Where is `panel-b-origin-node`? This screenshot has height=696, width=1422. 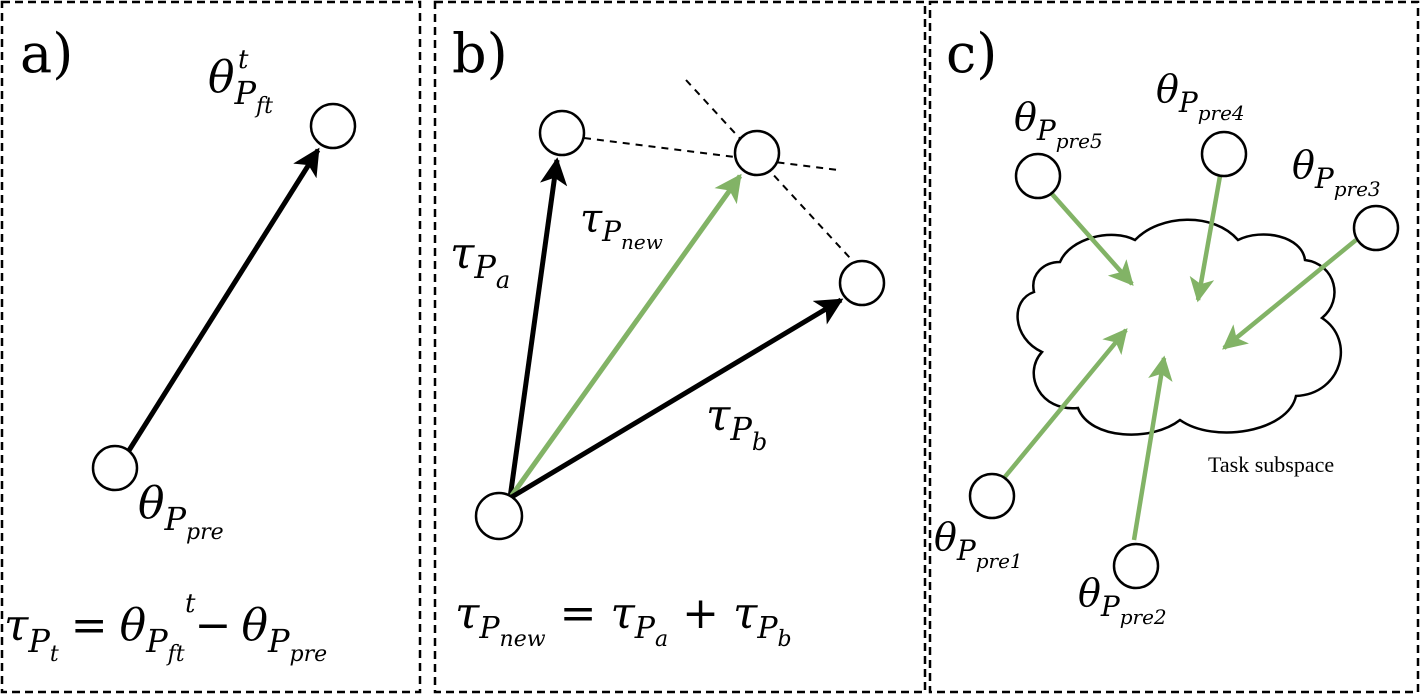 panel-b-origin-node is located at coordinates (499, 516).